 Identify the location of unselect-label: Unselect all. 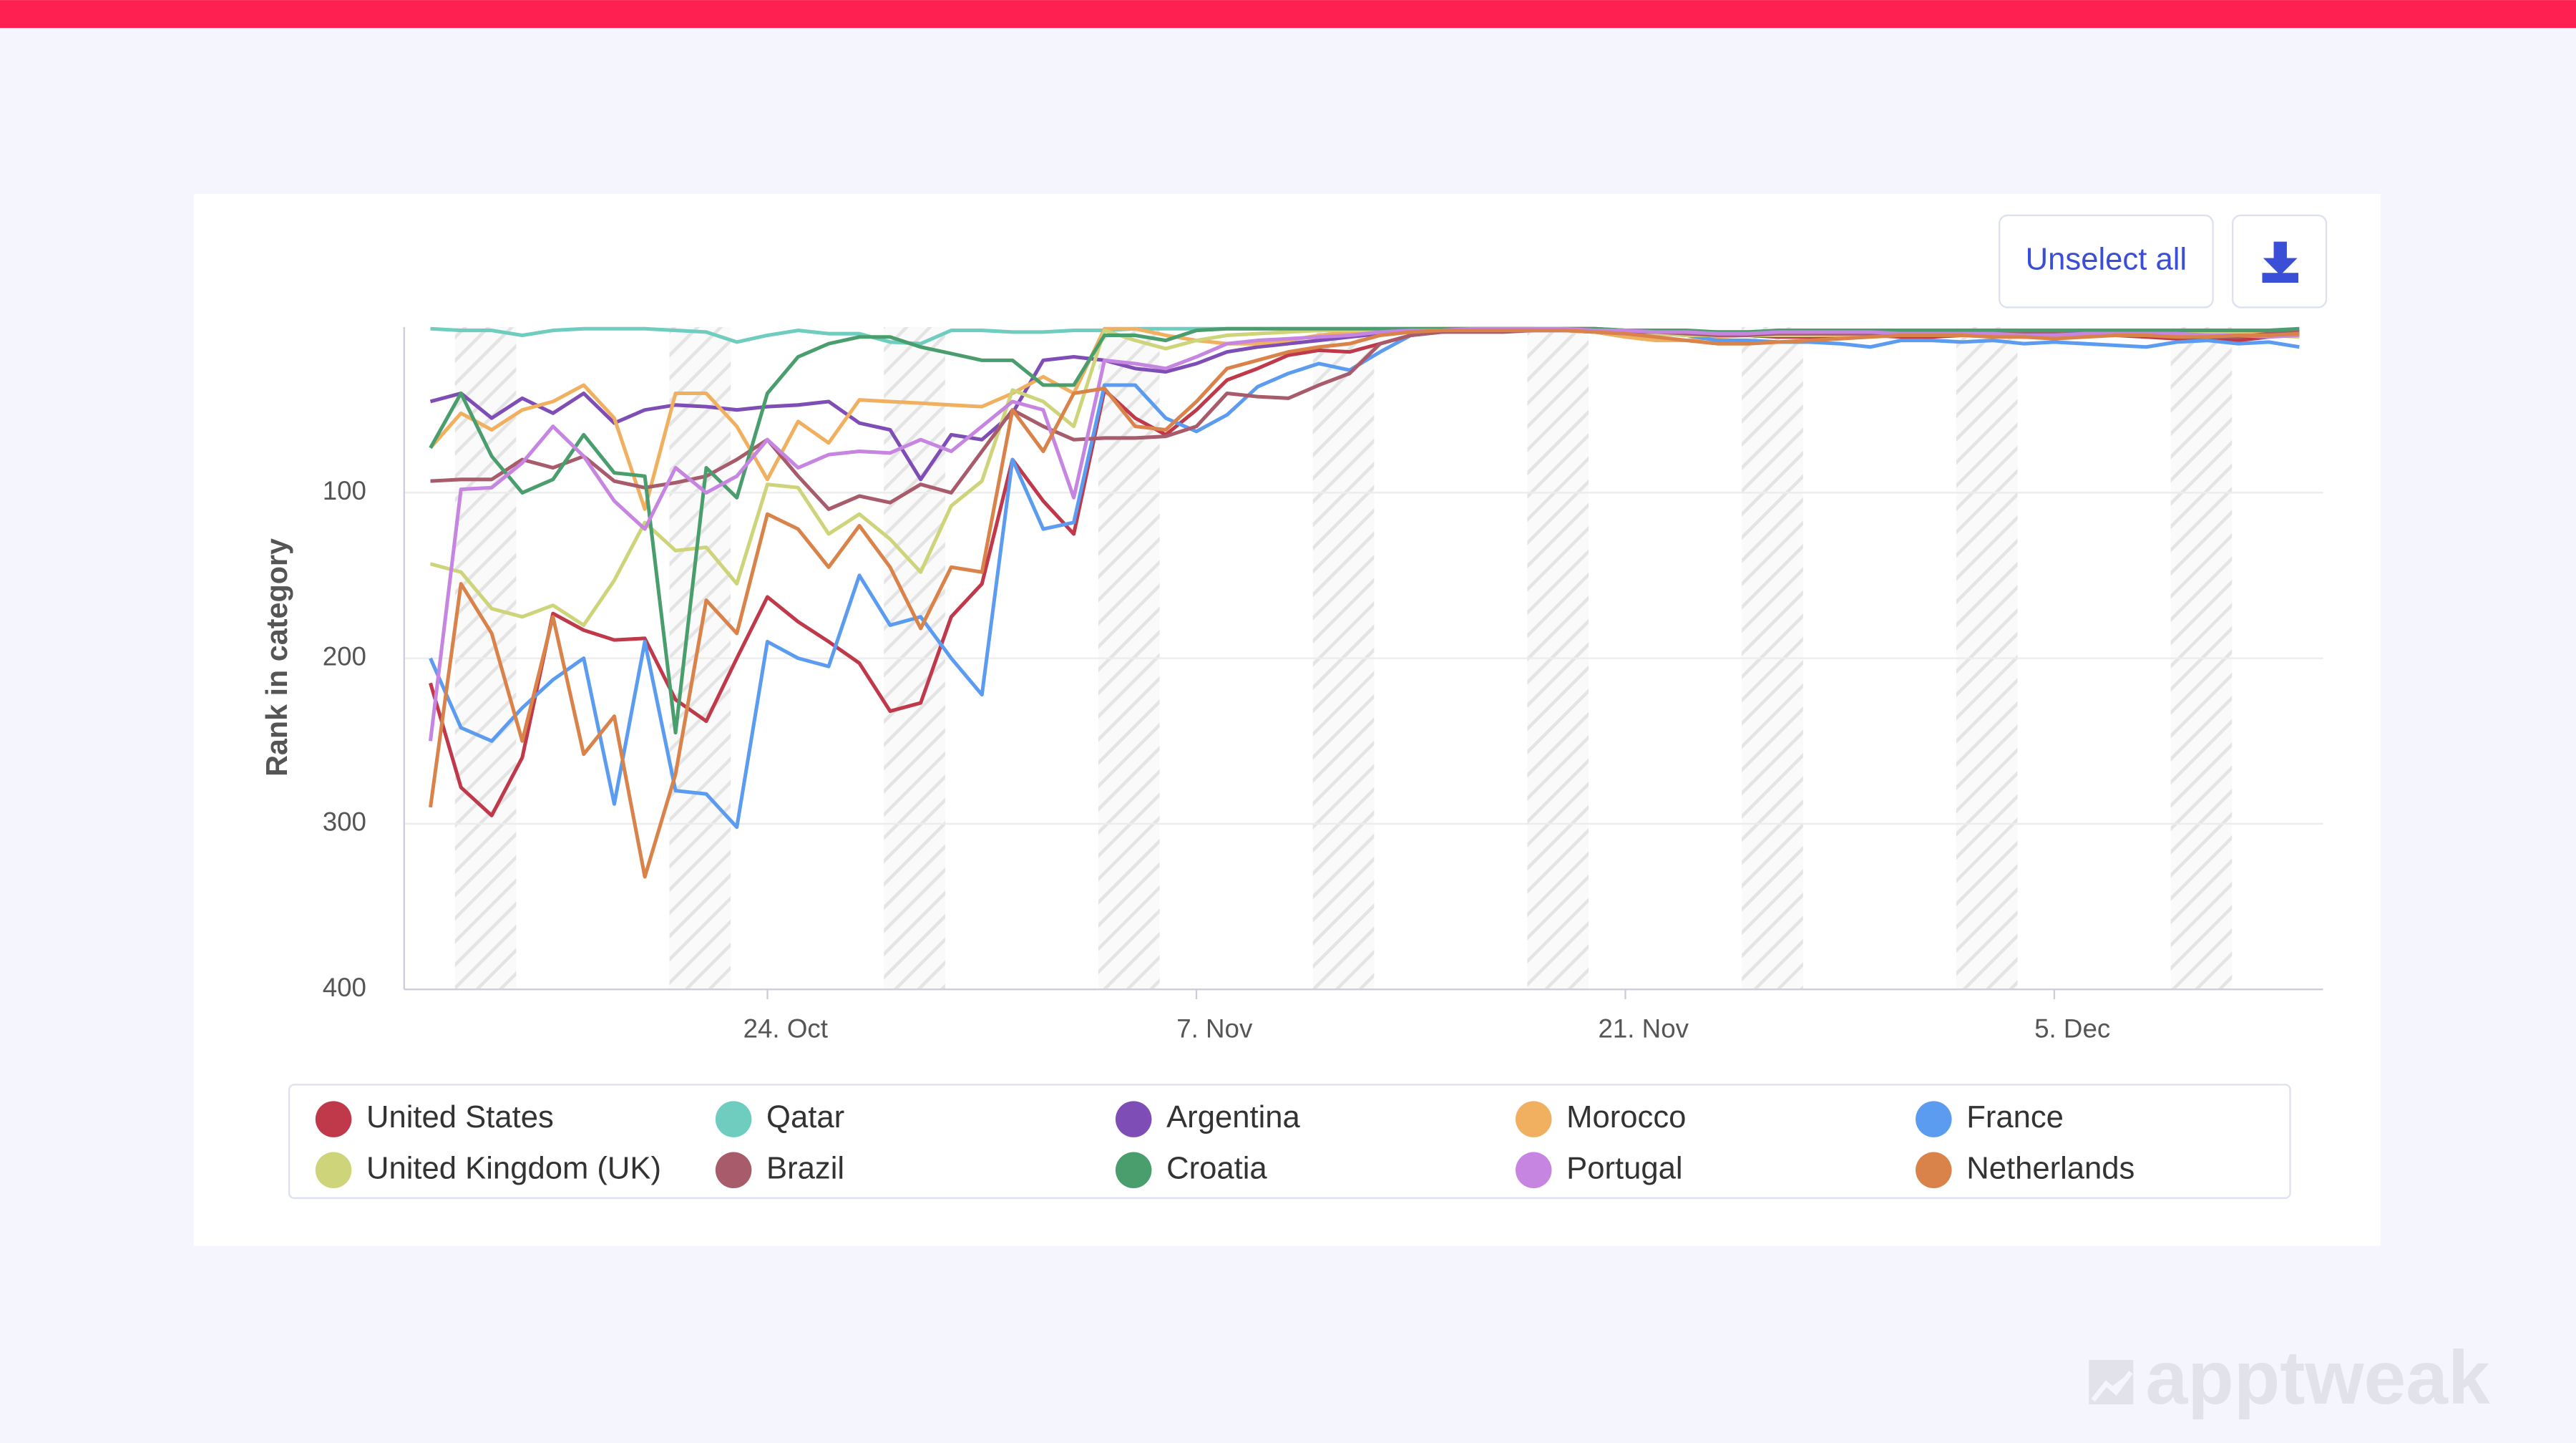
(2106, 260).